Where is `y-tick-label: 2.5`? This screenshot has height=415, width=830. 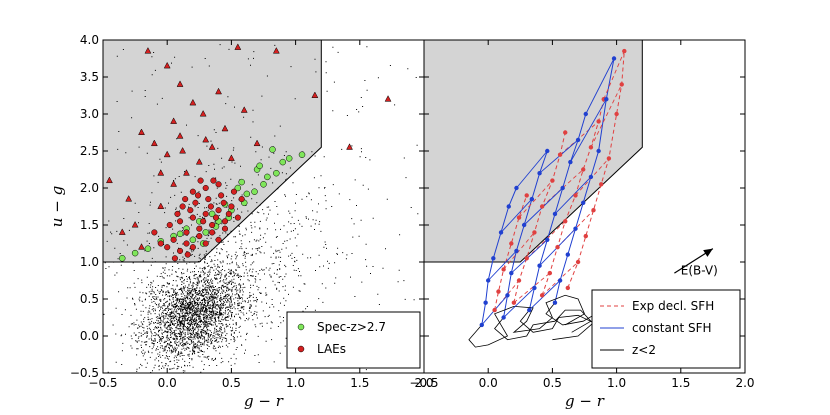 y-tick-label: 2.5 is located at coordinates (89, 151).